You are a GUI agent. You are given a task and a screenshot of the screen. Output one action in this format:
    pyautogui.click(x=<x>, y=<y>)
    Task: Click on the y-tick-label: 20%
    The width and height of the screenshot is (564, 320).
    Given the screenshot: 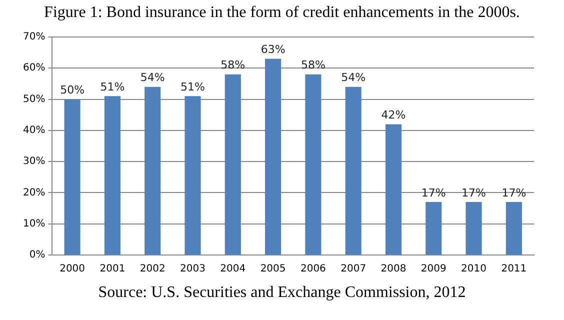 What is the action you would take?
    pyautogui.click(x=34, y=192)
    